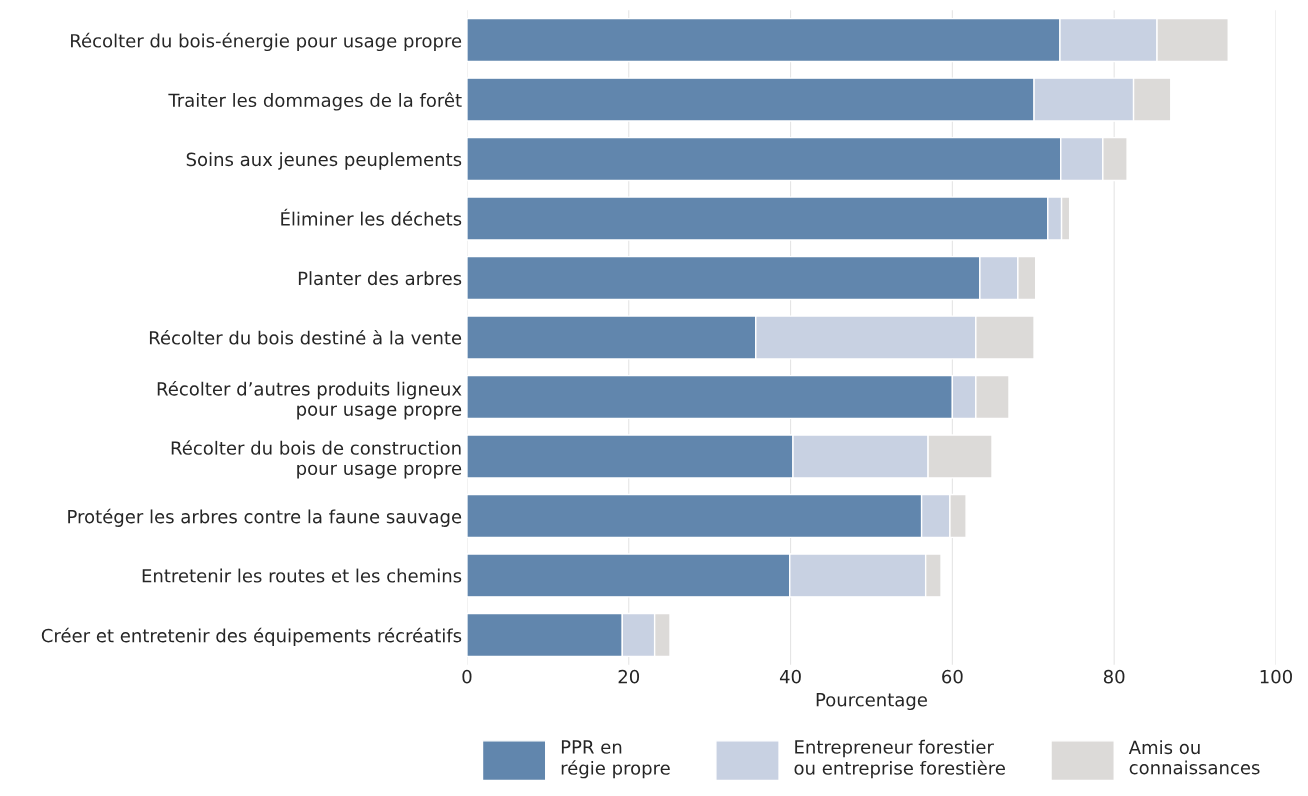 This screenshot has height=796, width=1308. Describe the element at coordinates (324, 161) in the screenshot. I see `y-tick-label: Soins aux jeunes peuplements` at that location.